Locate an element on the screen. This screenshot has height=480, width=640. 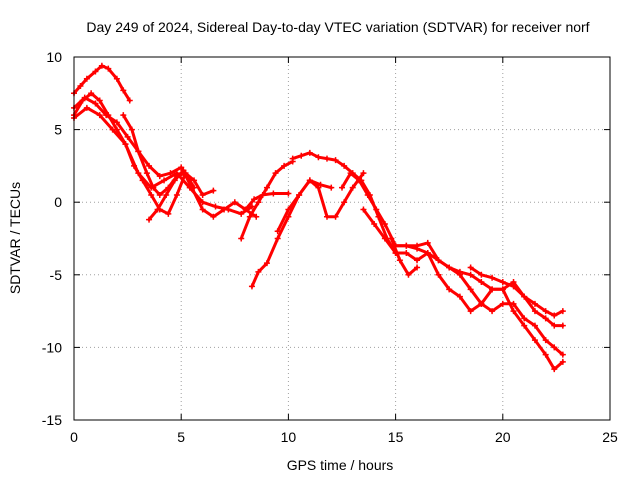
x-tick-label: 25 is located at coordinates (610, 437).